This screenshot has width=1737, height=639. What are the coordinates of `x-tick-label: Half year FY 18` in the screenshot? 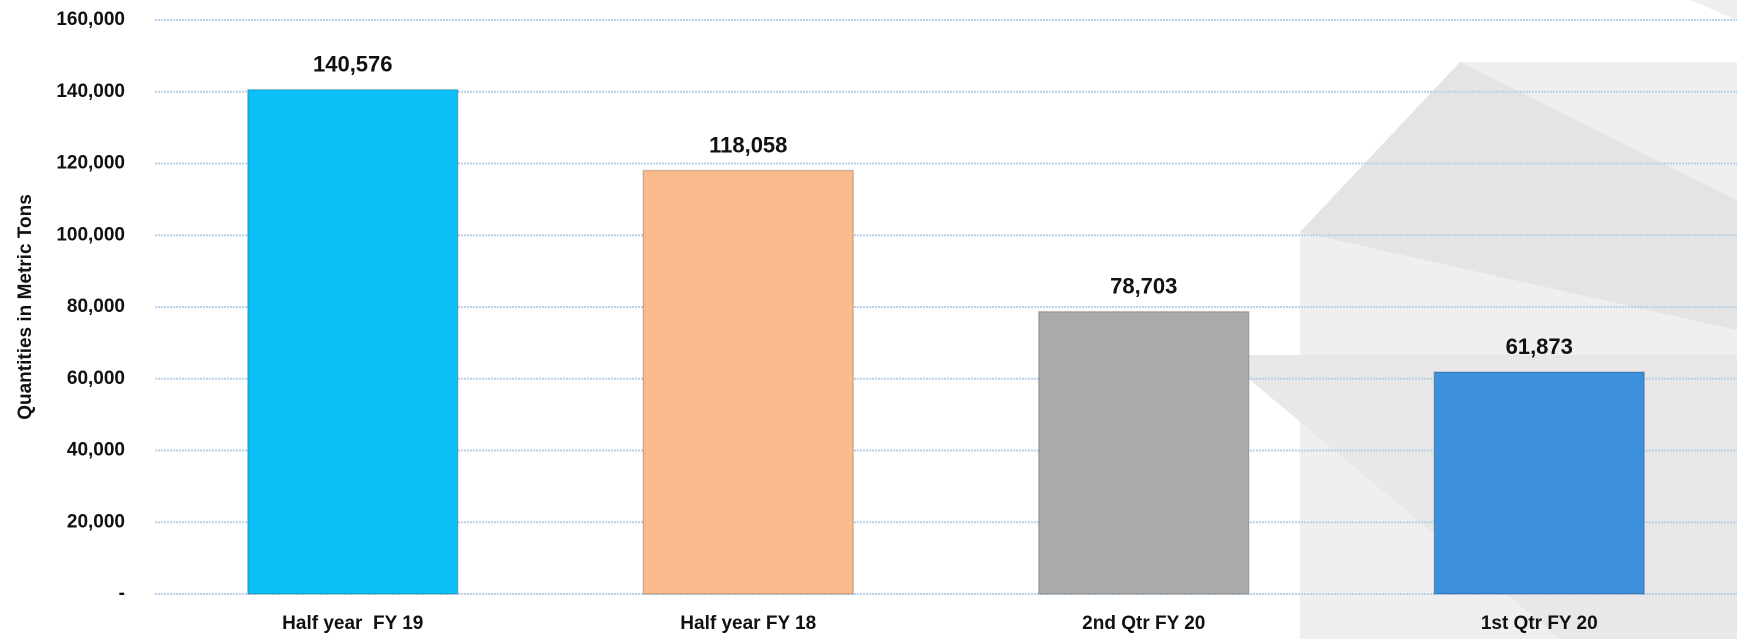 It's located at (748, 623).